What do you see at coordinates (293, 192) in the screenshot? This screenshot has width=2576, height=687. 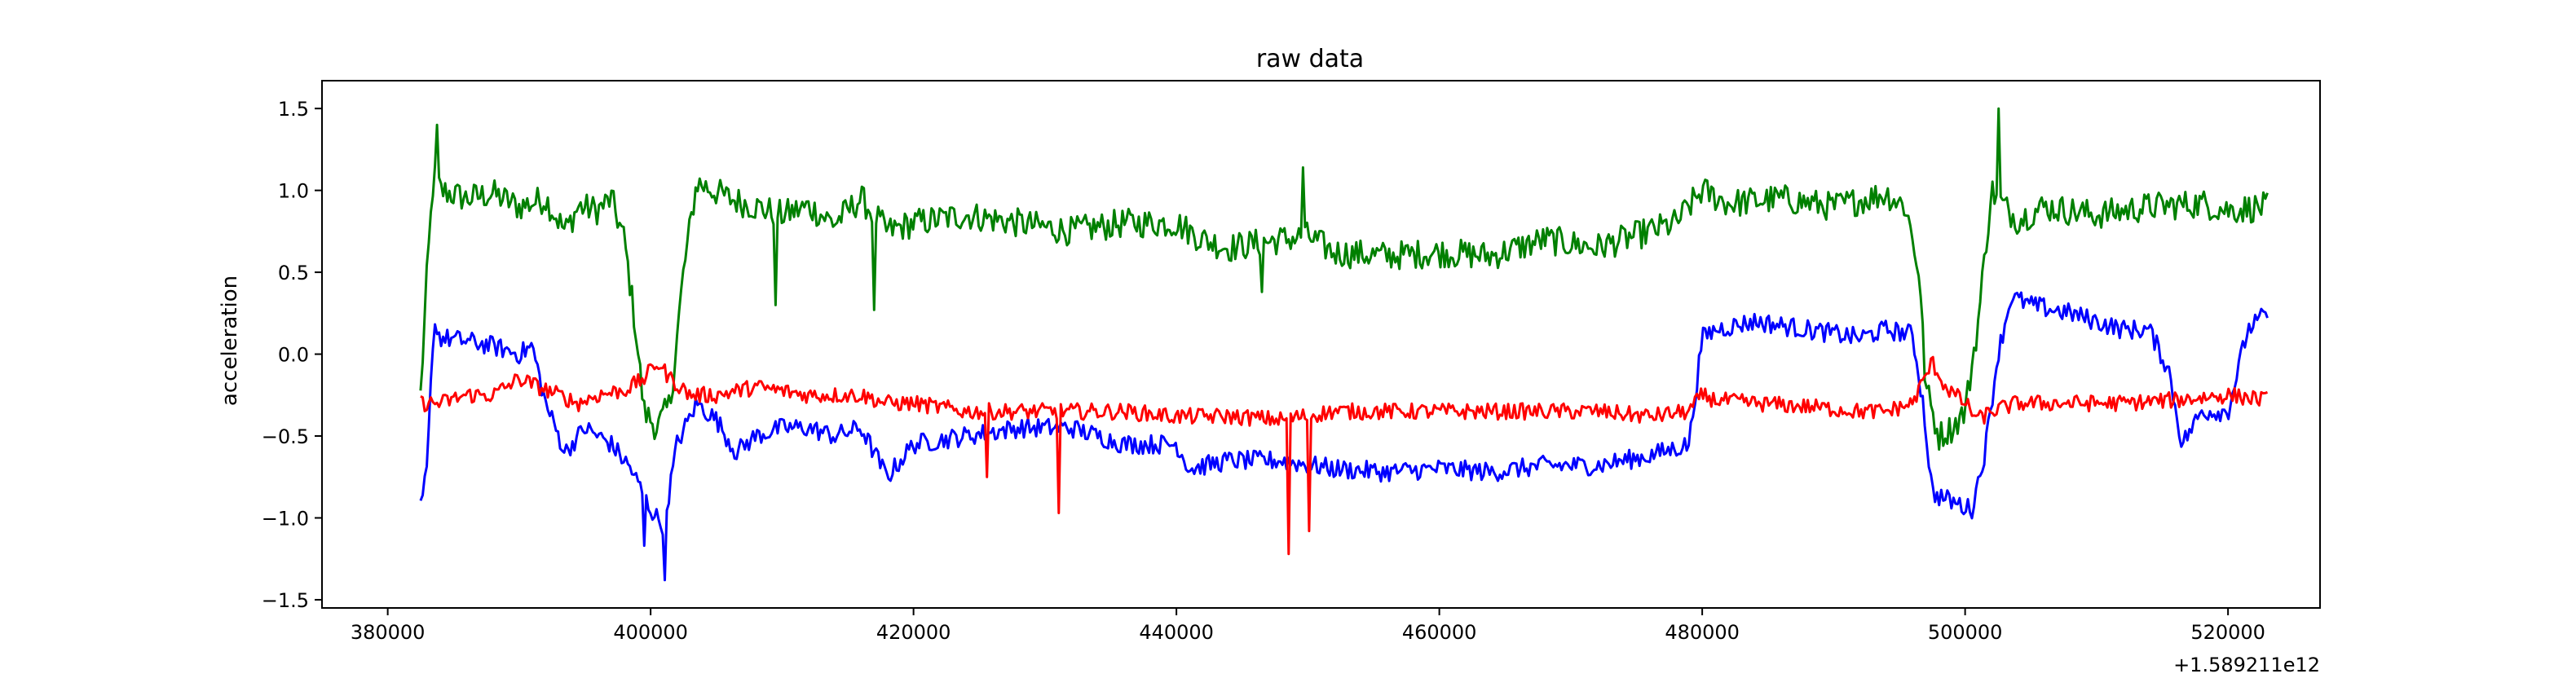 I see `y-tick-label: 1.0` at bounding box center [293, 192].